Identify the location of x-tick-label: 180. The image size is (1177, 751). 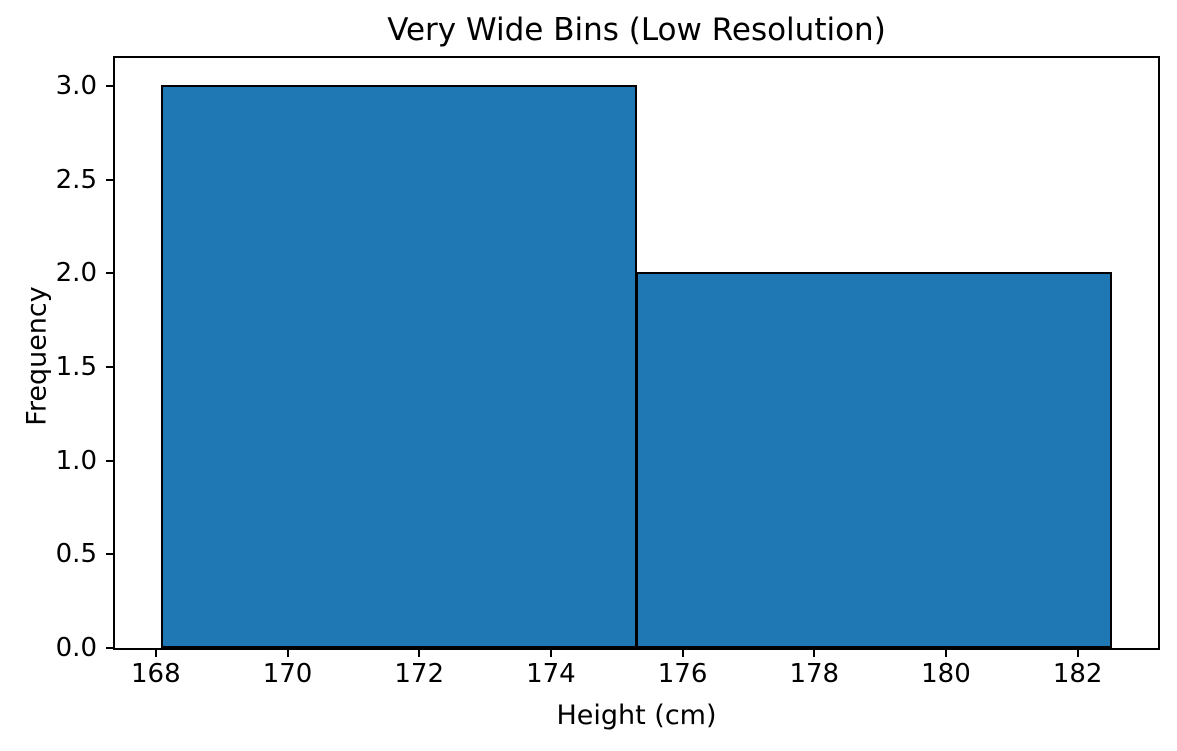
(946, 674).